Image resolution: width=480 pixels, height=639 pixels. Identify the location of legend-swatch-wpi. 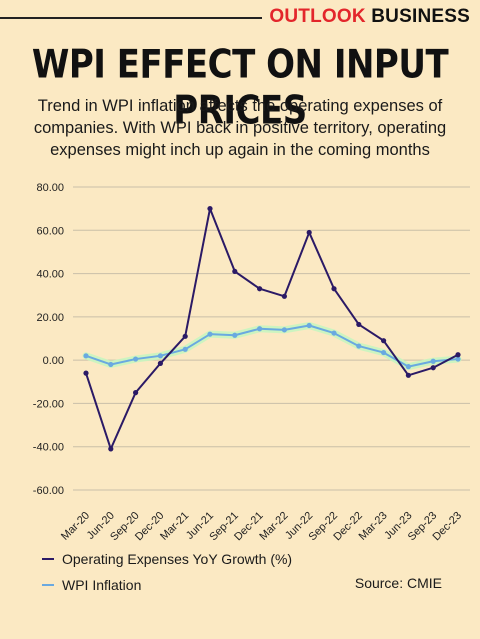
(48, 585).